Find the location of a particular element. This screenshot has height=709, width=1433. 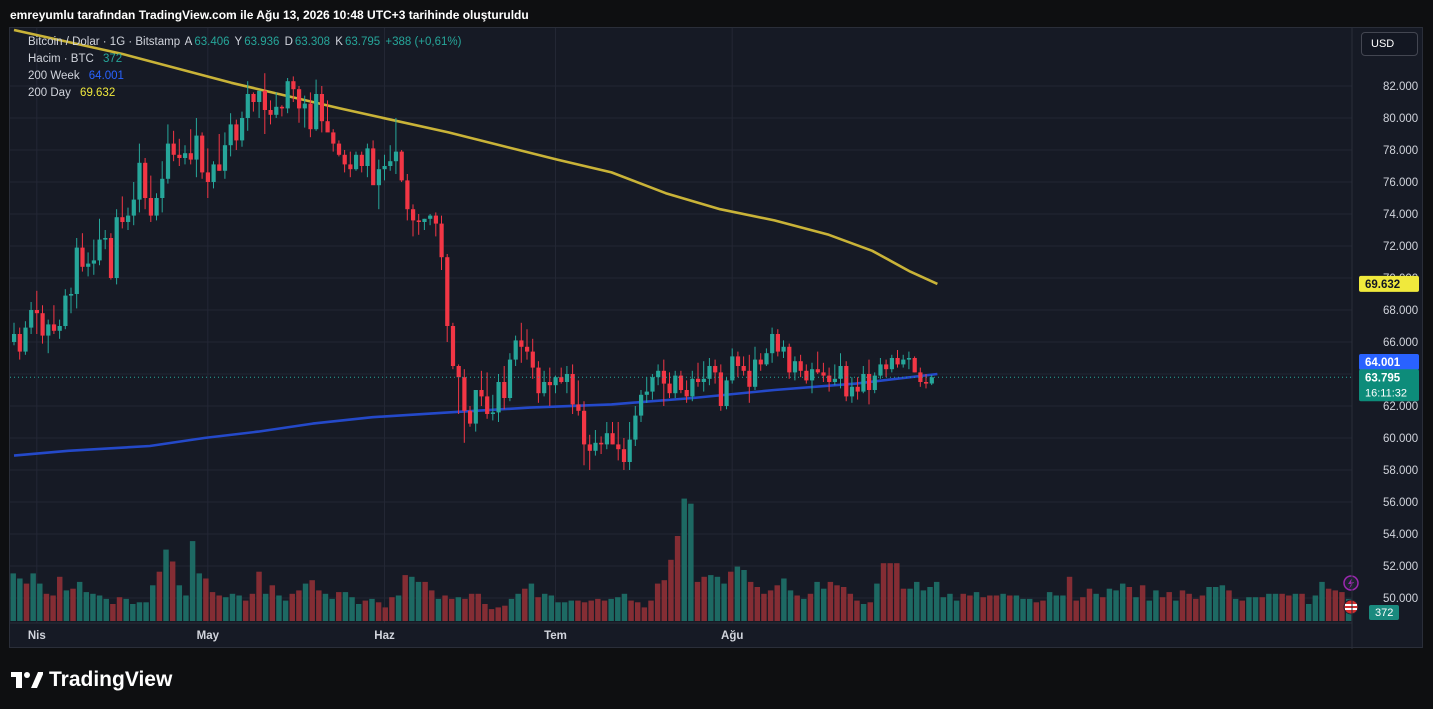

y-tick-label: 74.000 is located at coordinates (1400, 215).